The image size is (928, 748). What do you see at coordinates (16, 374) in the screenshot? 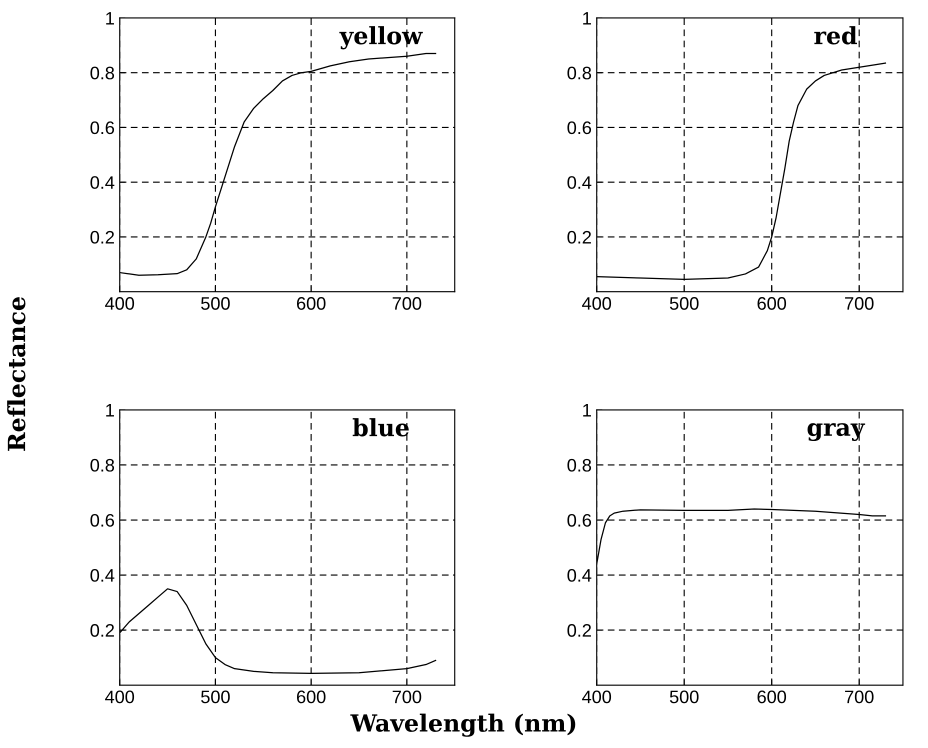
I see `y-axis-title: Reflectance` at bounding box center [16, 374].